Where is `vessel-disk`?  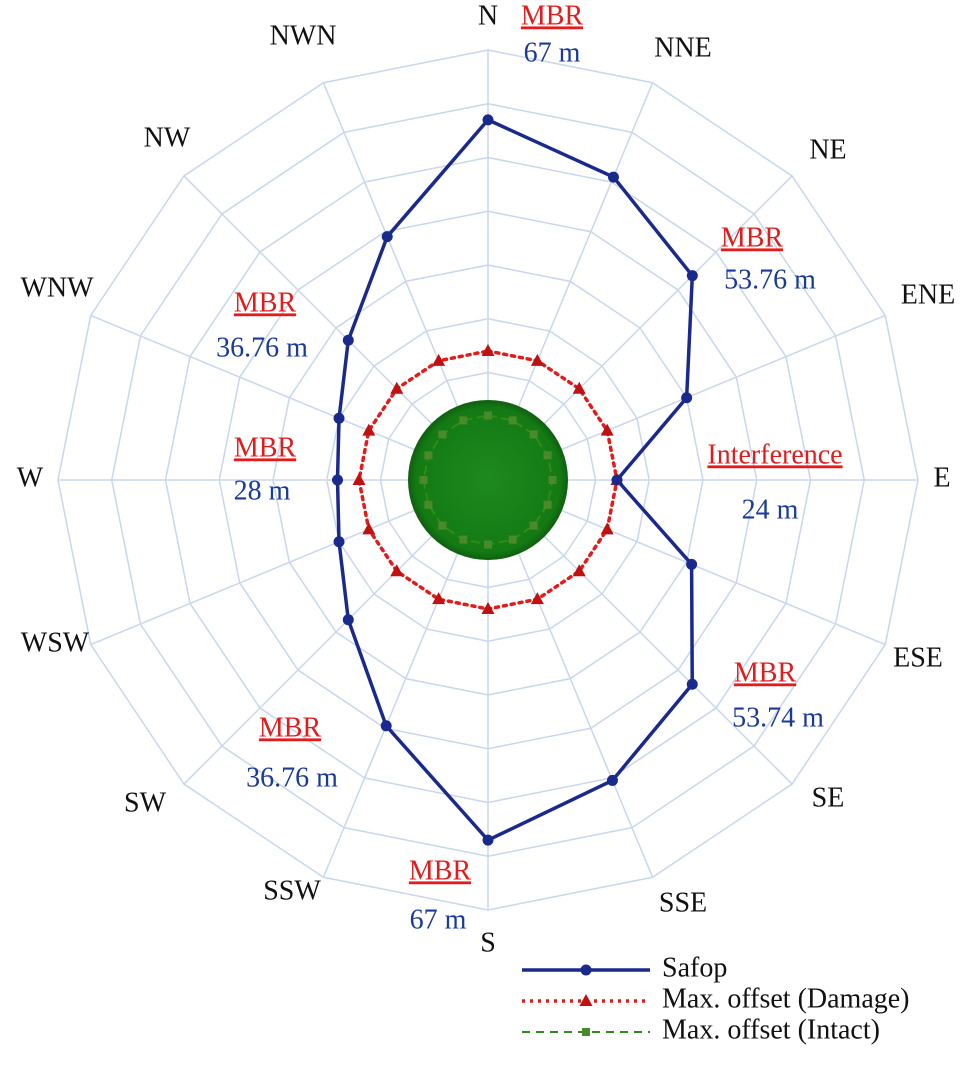
vessel-disk is located at coordinates (488, 480).